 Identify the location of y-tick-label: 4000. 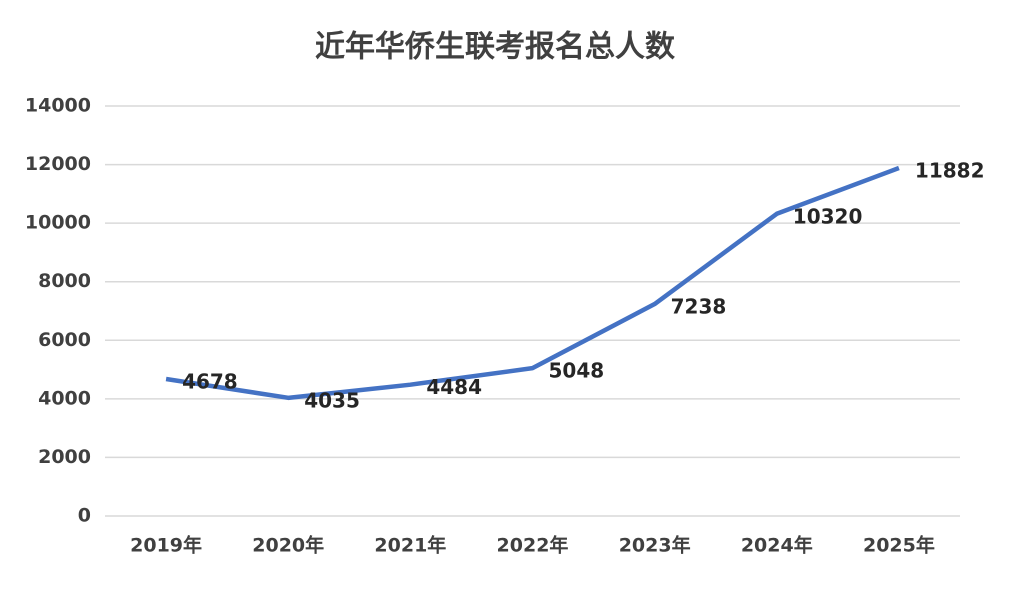
(64, 398).